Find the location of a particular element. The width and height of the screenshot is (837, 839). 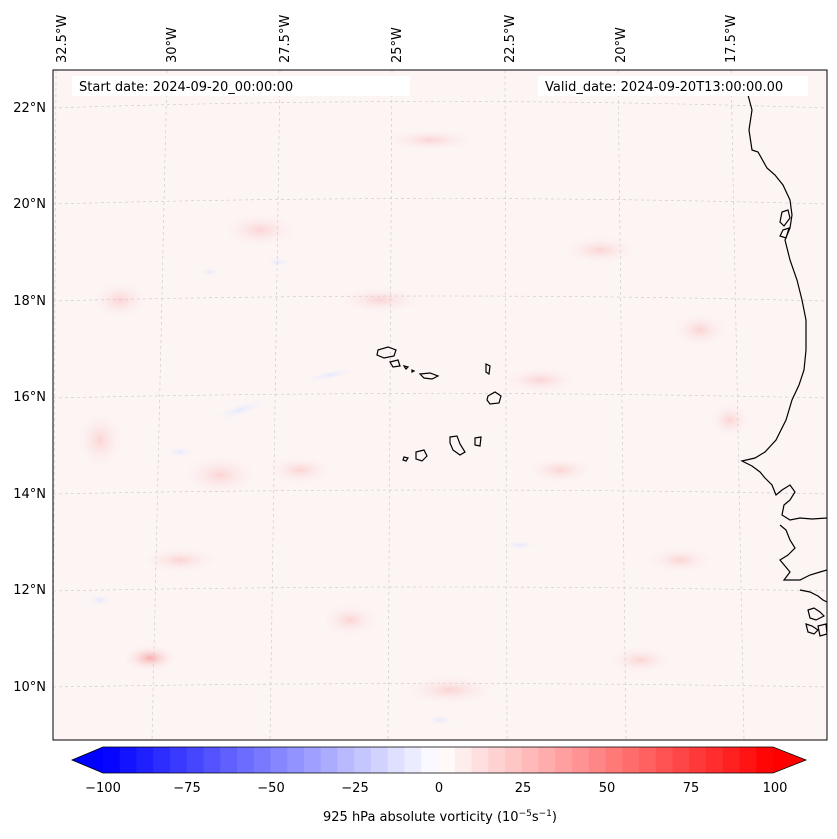

start-date-label: Start date: 2024-09-20_00:00:00 is located at coordinates (186, 87).